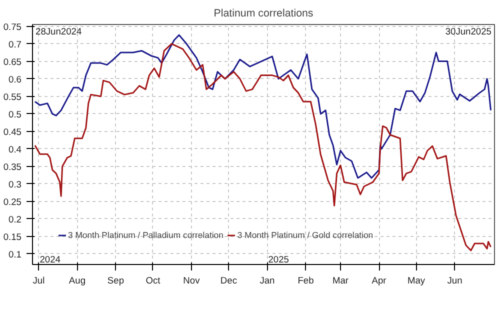  Describe the element at coordinates (153, 281) in the screenshot. I see `x-tick-label: Oct` at that location.